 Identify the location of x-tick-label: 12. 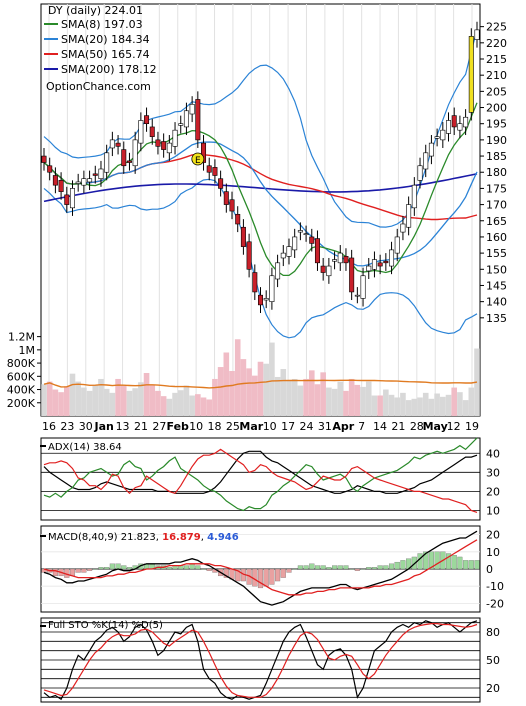
(454, 426).